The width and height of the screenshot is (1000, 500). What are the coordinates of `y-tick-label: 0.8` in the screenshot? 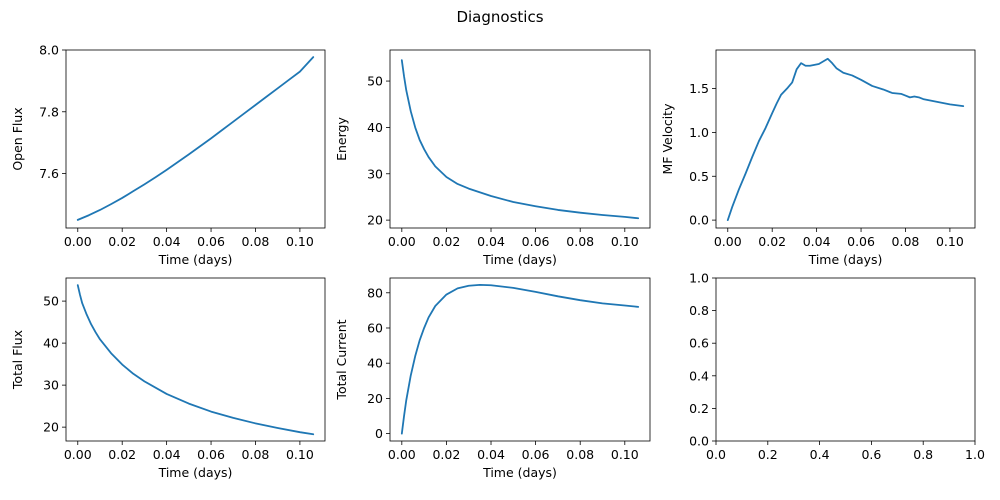 It's located at (699, 310).